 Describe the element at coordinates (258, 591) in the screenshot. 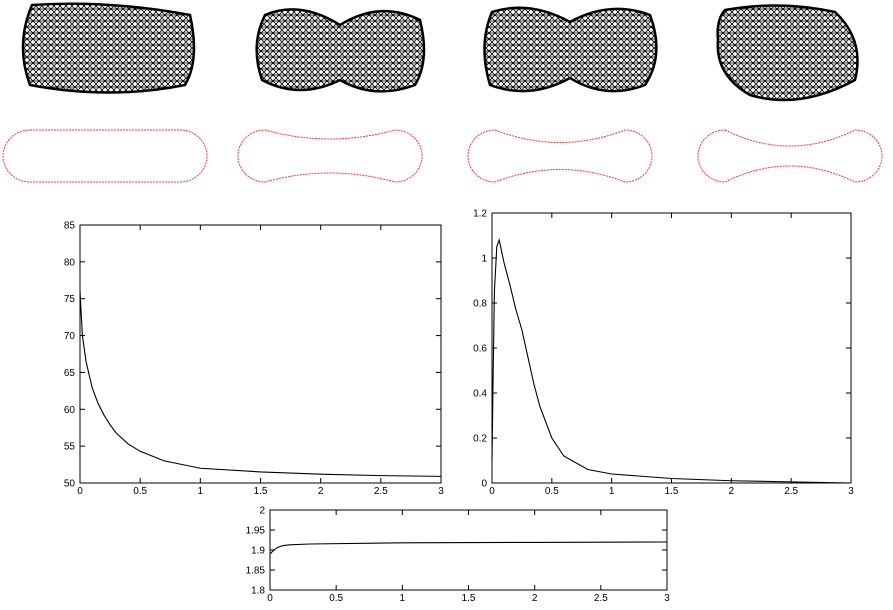

I see `y-tick-label: 1.8` at that location.